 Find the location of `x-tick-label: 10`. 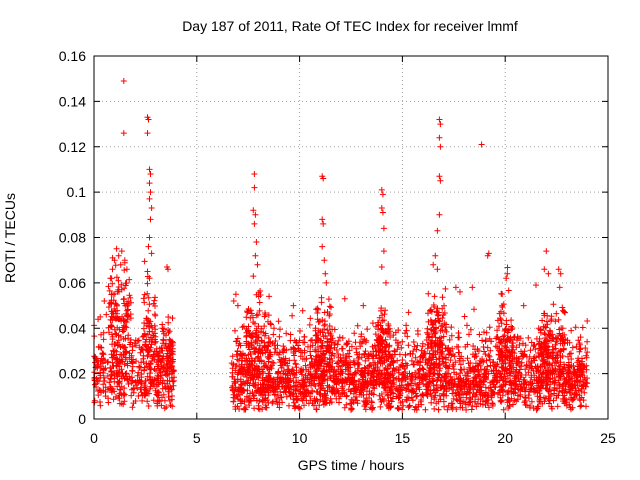

x-tick-label: 10 is located at coordinates (300, 438).